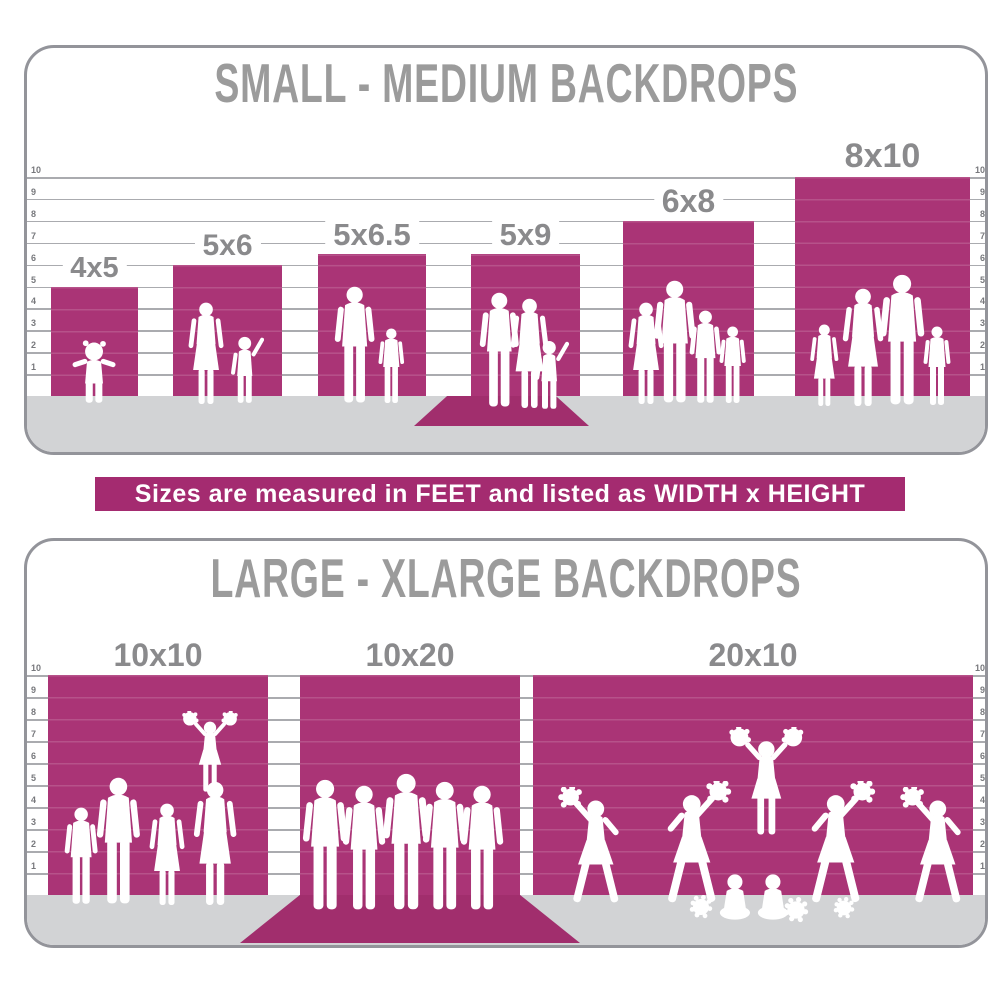 The width and height of the screenshot is (1000, 1000). What do you see at coordinates (227, 245) in the screenshot?
I see `backdrop-size-label-5x6: 5x6` at bounding box center [227, 245].